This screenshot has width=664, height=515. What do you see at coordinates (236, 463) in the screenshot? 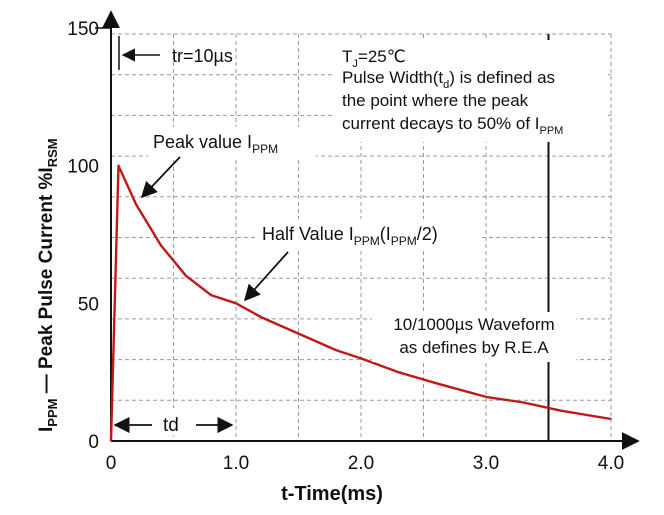
I see `x-tick-label: 1.0` at bounding box center [236, 463].